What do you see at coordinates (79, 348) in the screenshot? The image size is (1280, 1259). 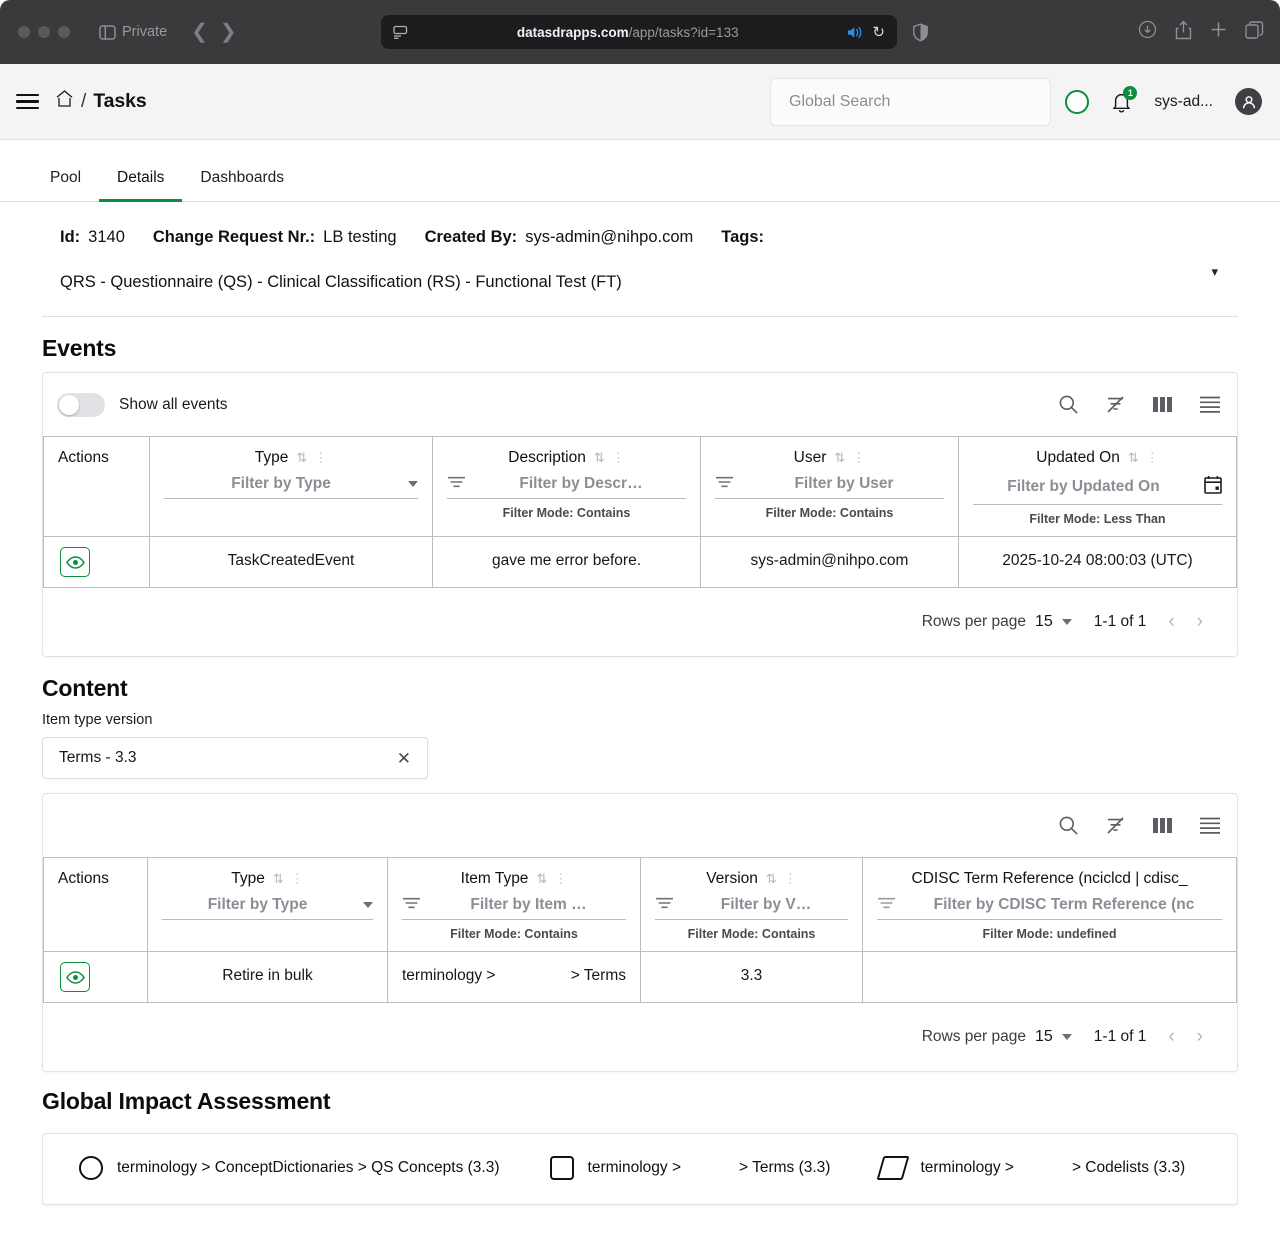 I see `events-section-title: Events` at bounding box center [79, 348].